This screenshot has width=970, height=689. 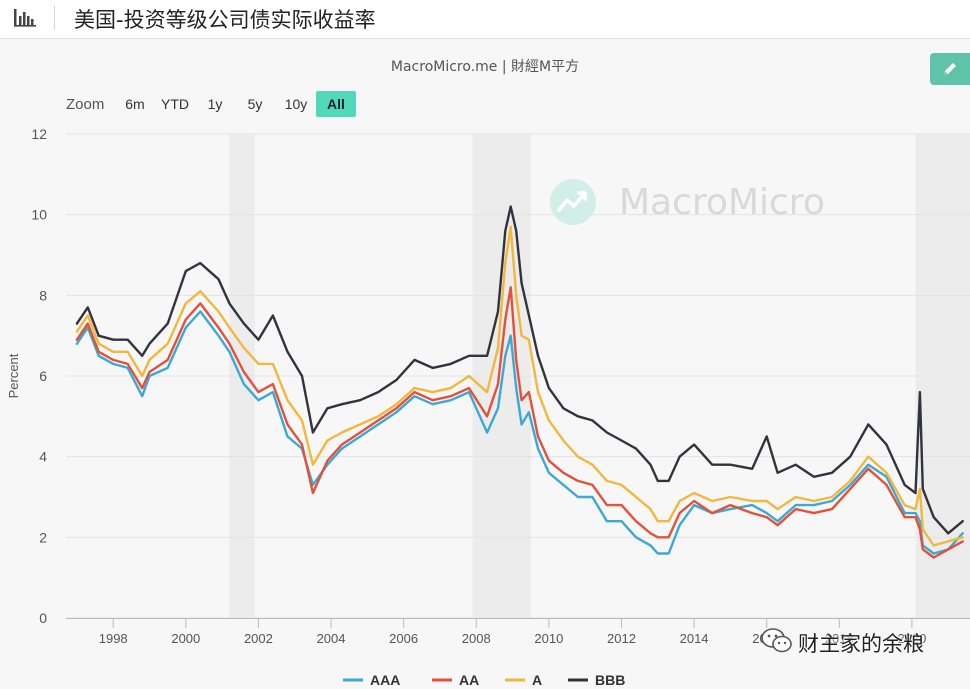 What do you see at coordinates (485, 19) in the screenshot?
I see `title-bar: 美国-投资等级公司债实际收益率` at bounding box center [485, 19].